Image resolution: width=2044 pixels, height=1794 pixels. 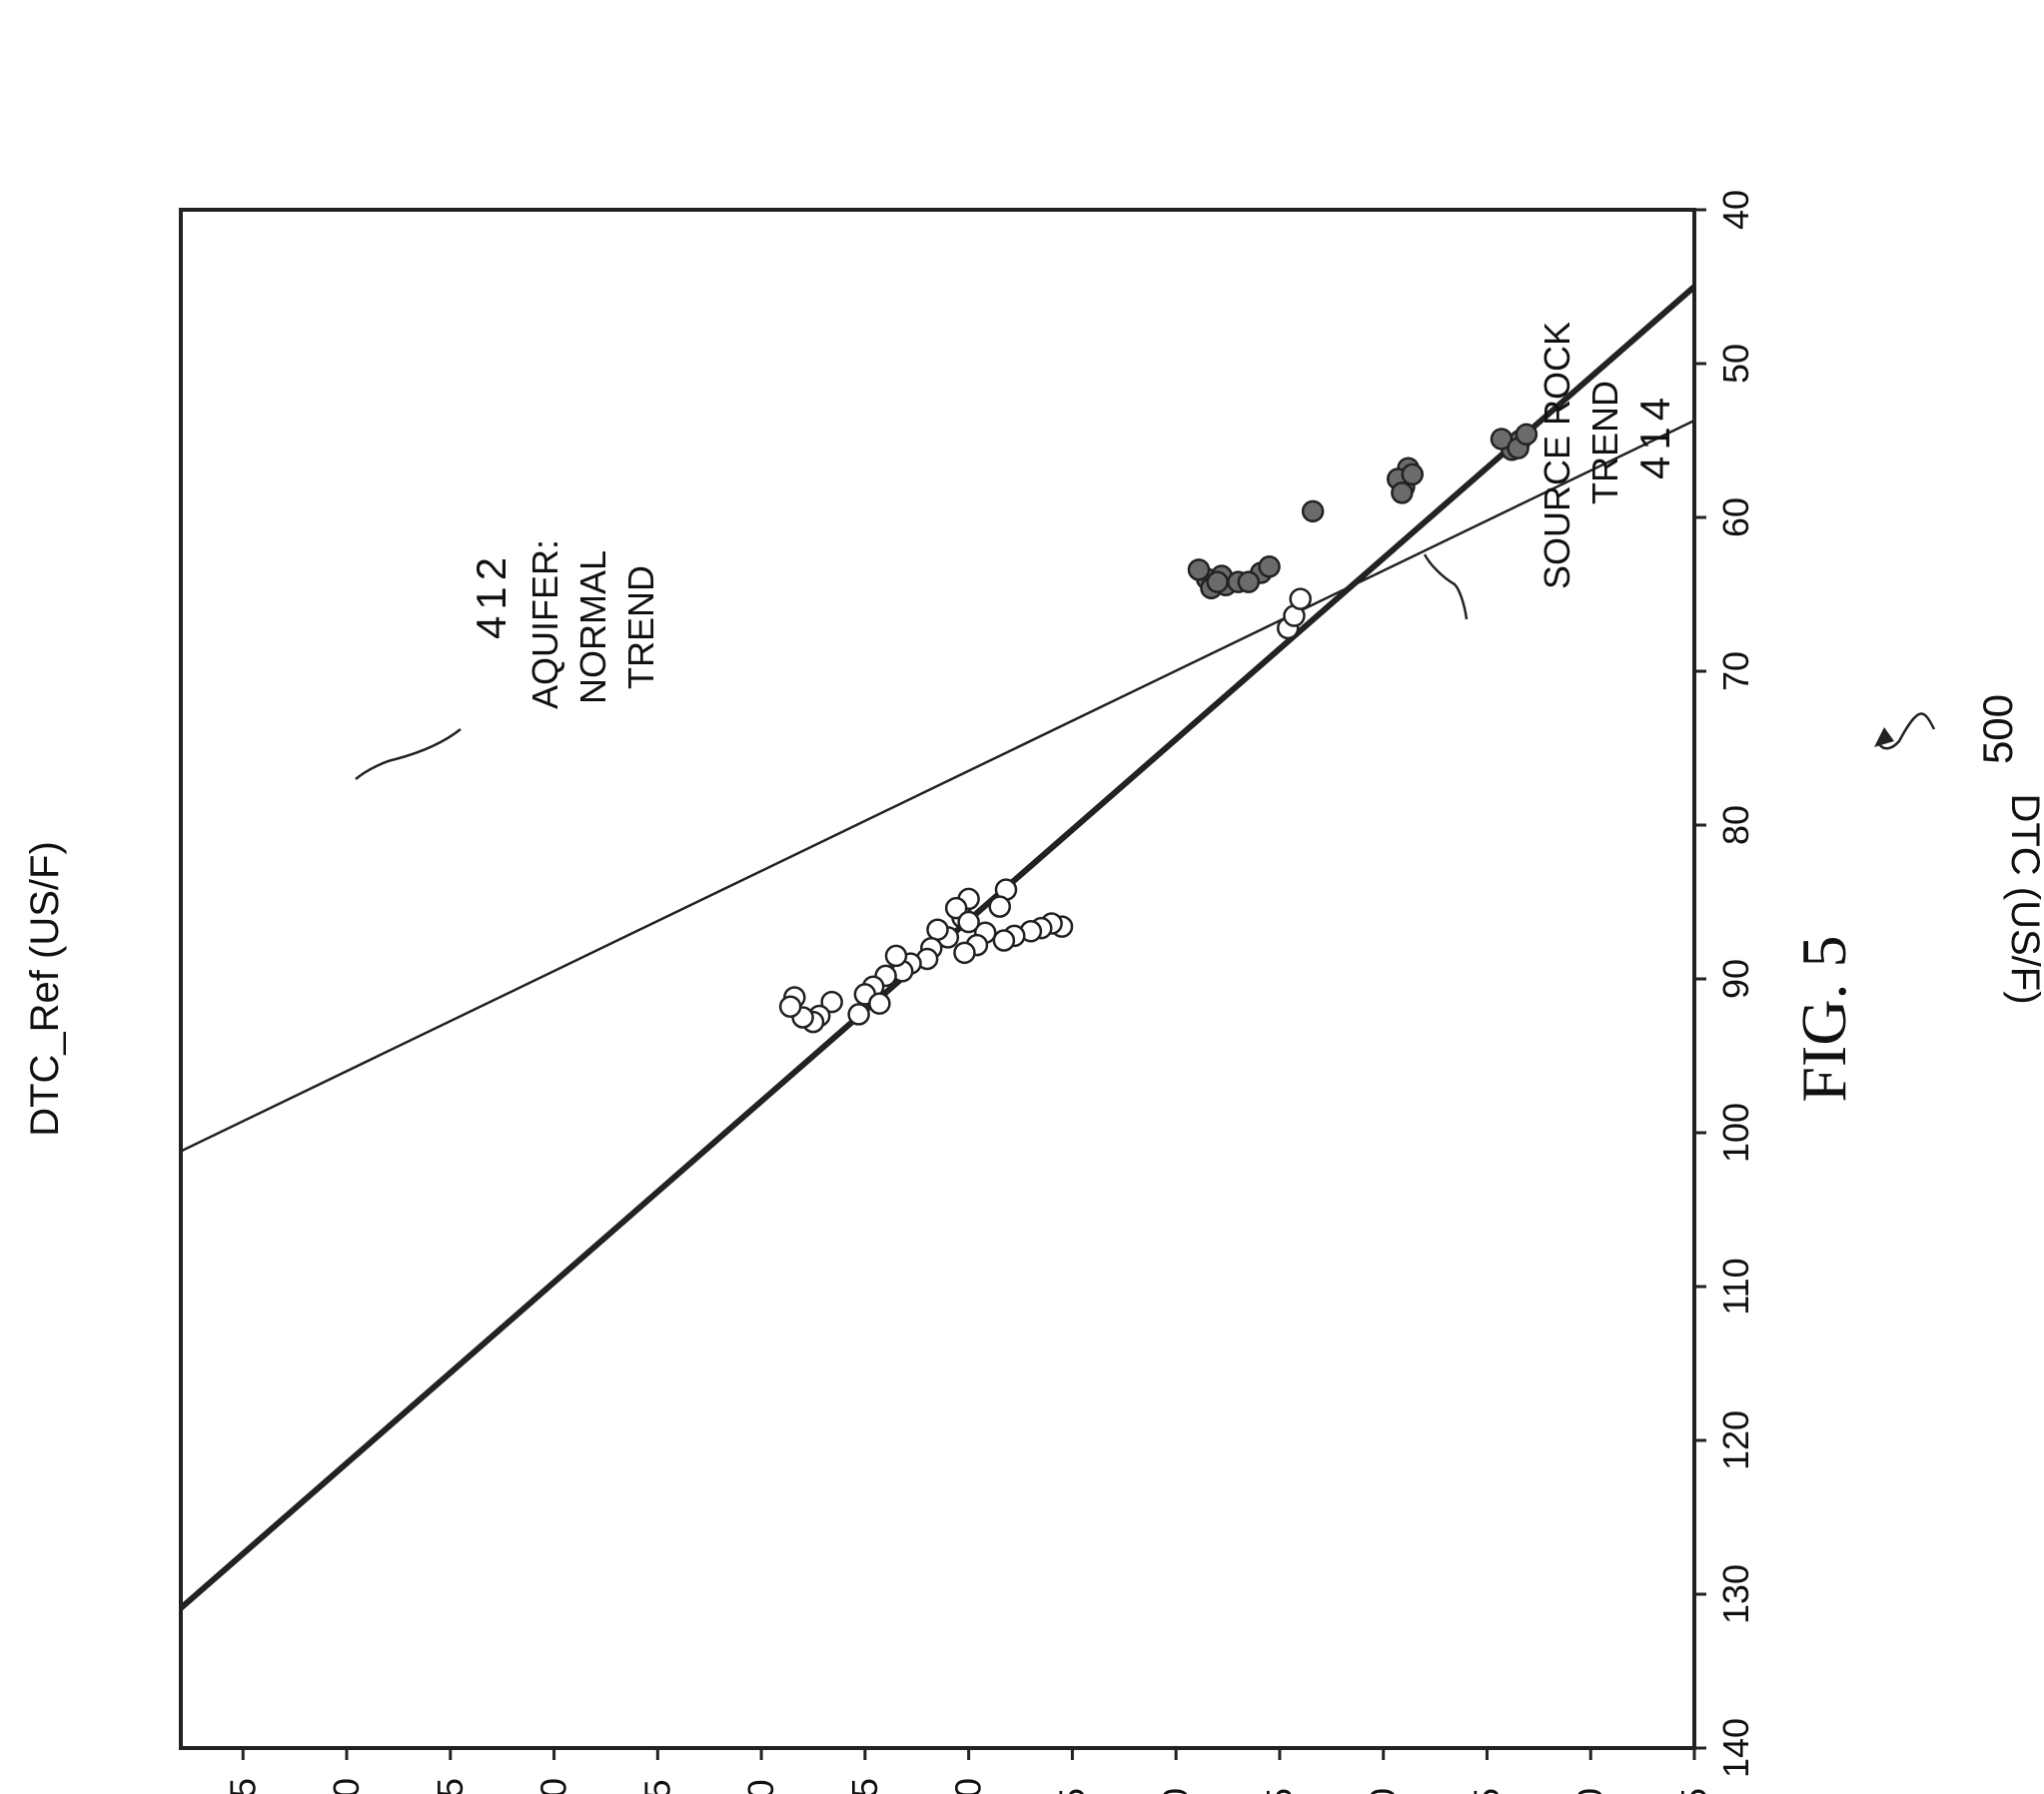 I want to click on dtc-tick-label: 70, so click(x=1735, y=671).